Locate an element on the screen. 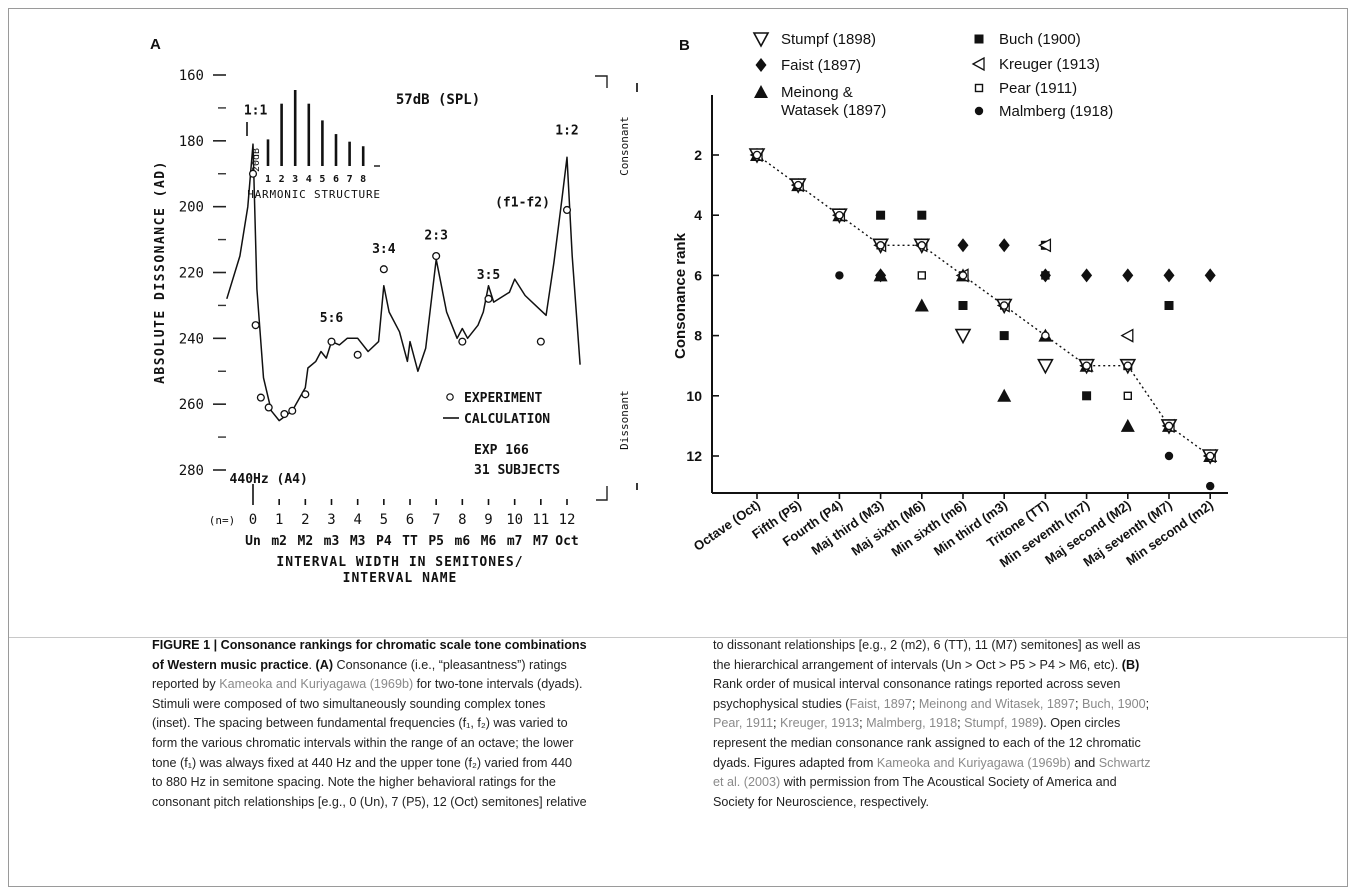 The image size is (1356, 895). caption-line: Society for Neuroscience, respectively. is located at coordinates (985, 803).